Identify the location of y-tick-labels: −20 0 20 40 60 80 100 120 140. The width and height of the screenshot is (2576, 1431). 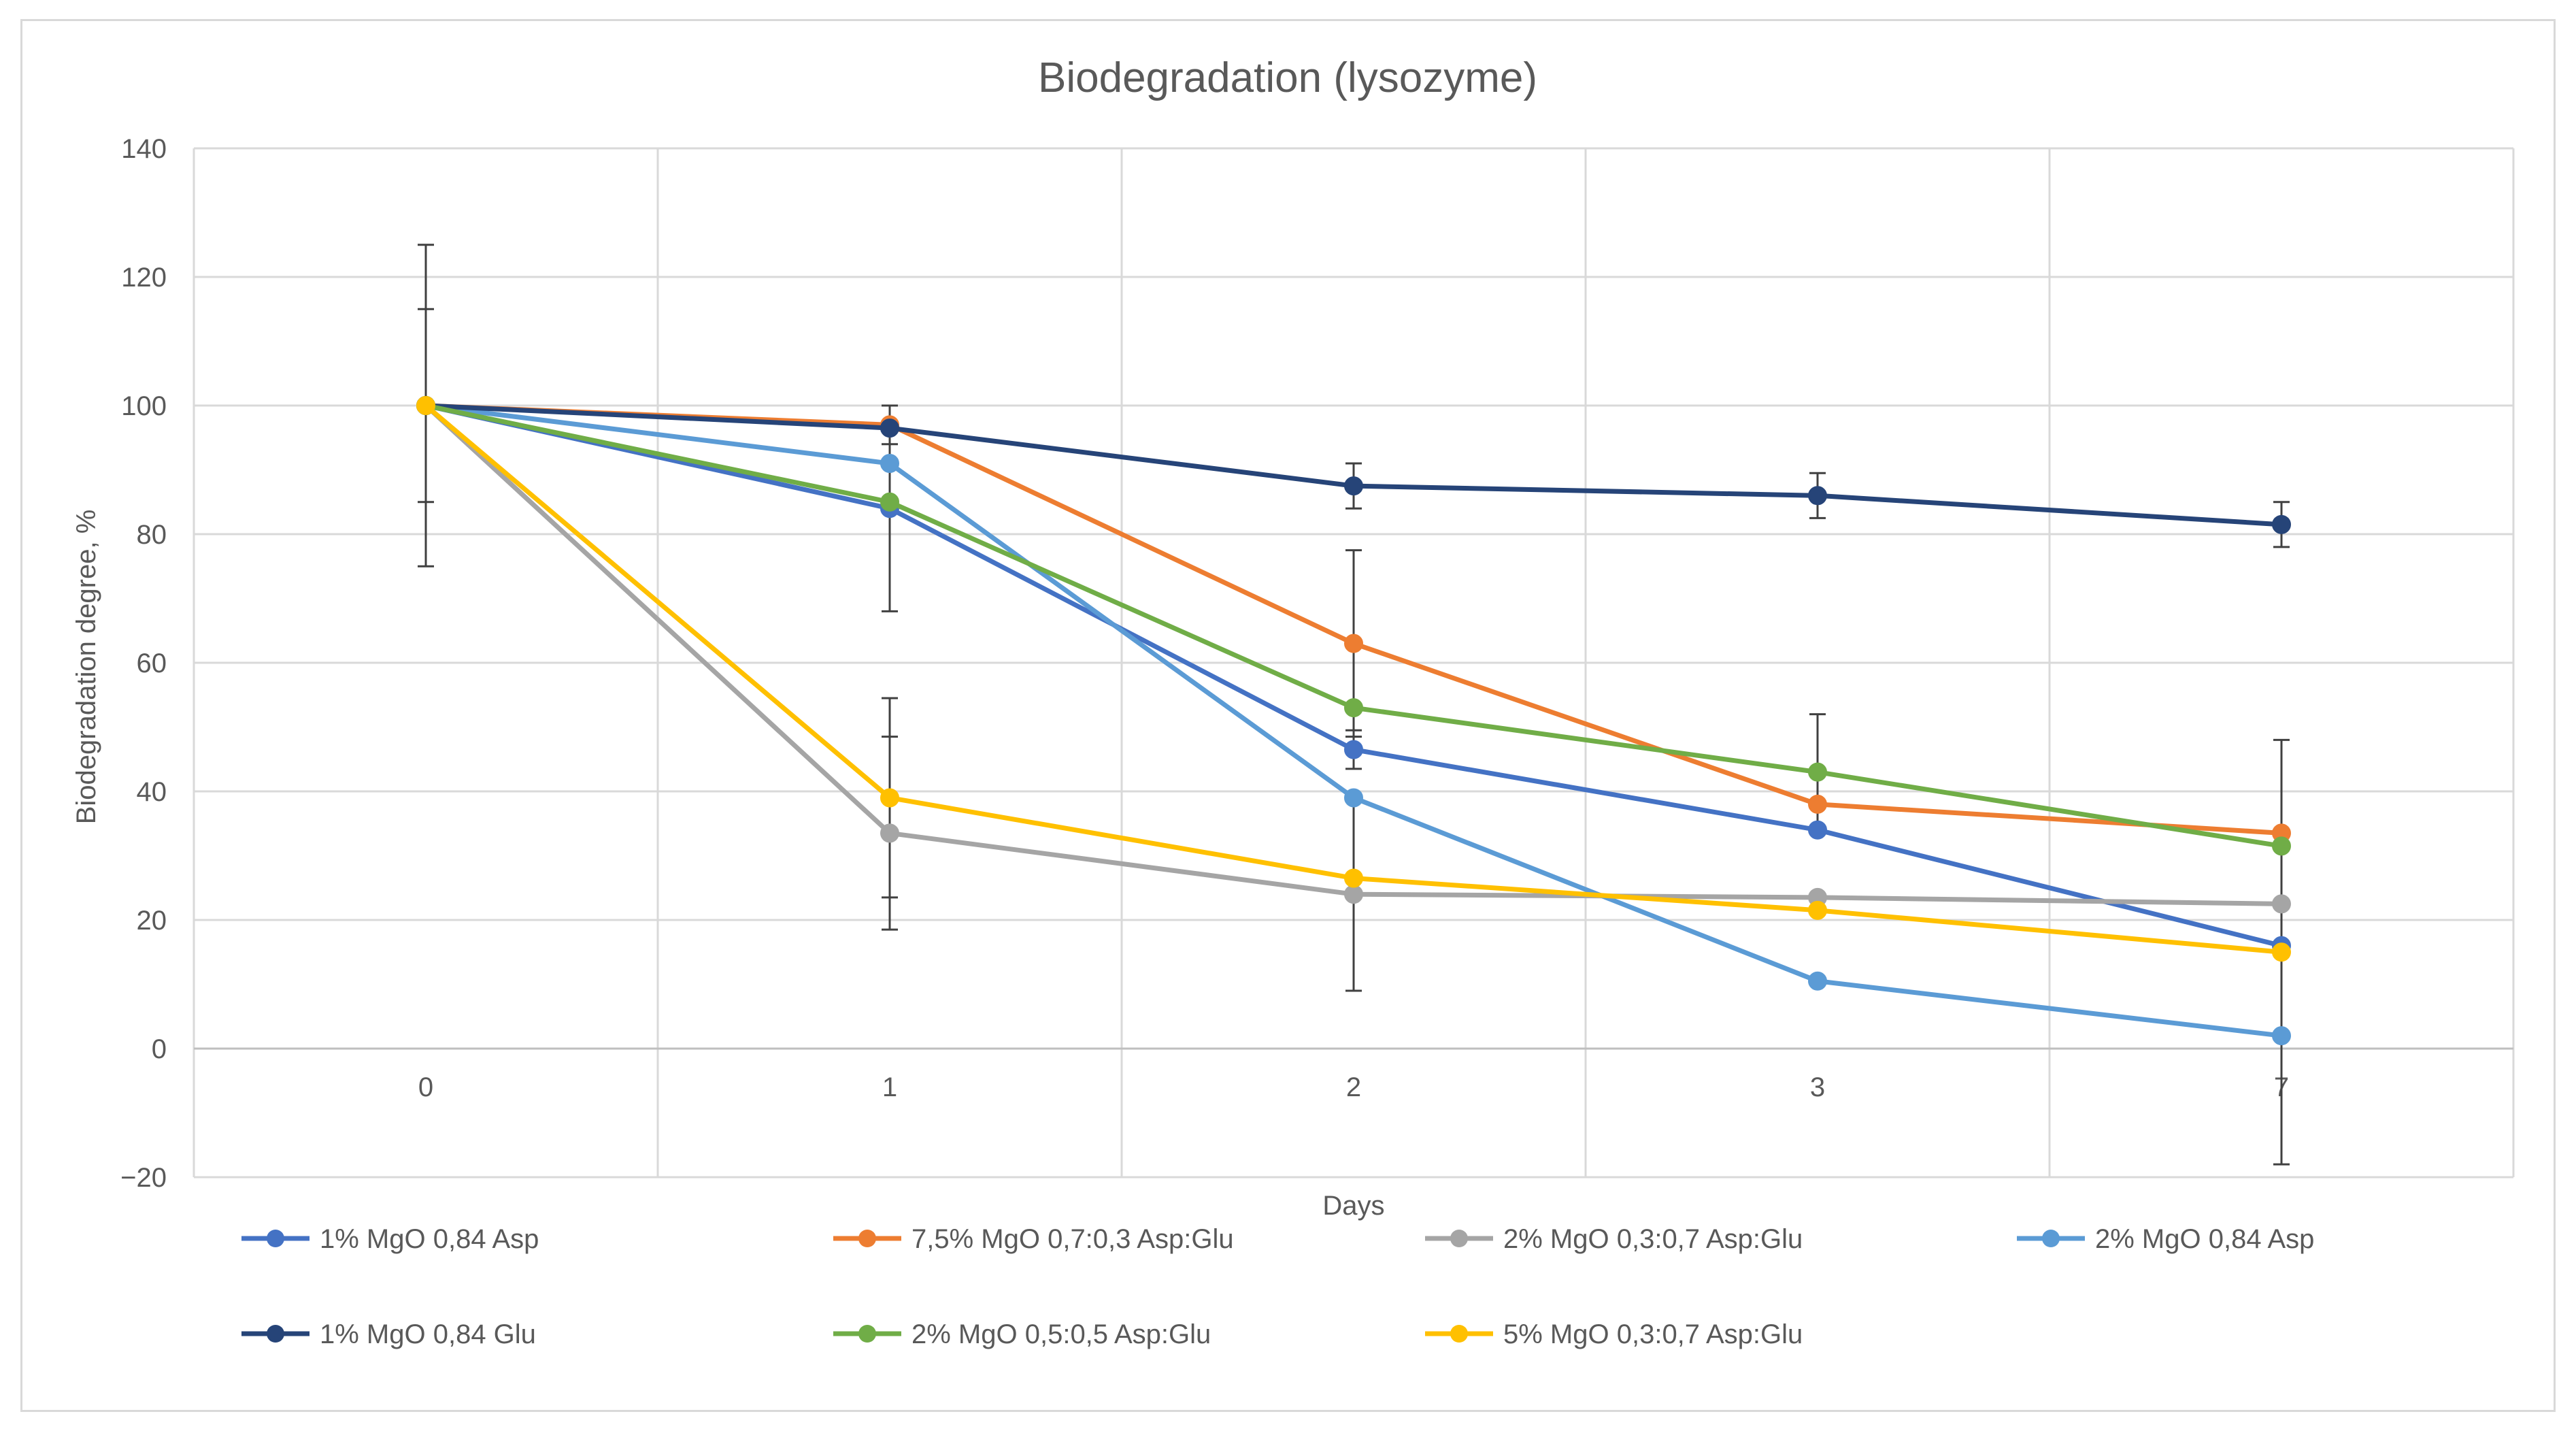
(143, 663).